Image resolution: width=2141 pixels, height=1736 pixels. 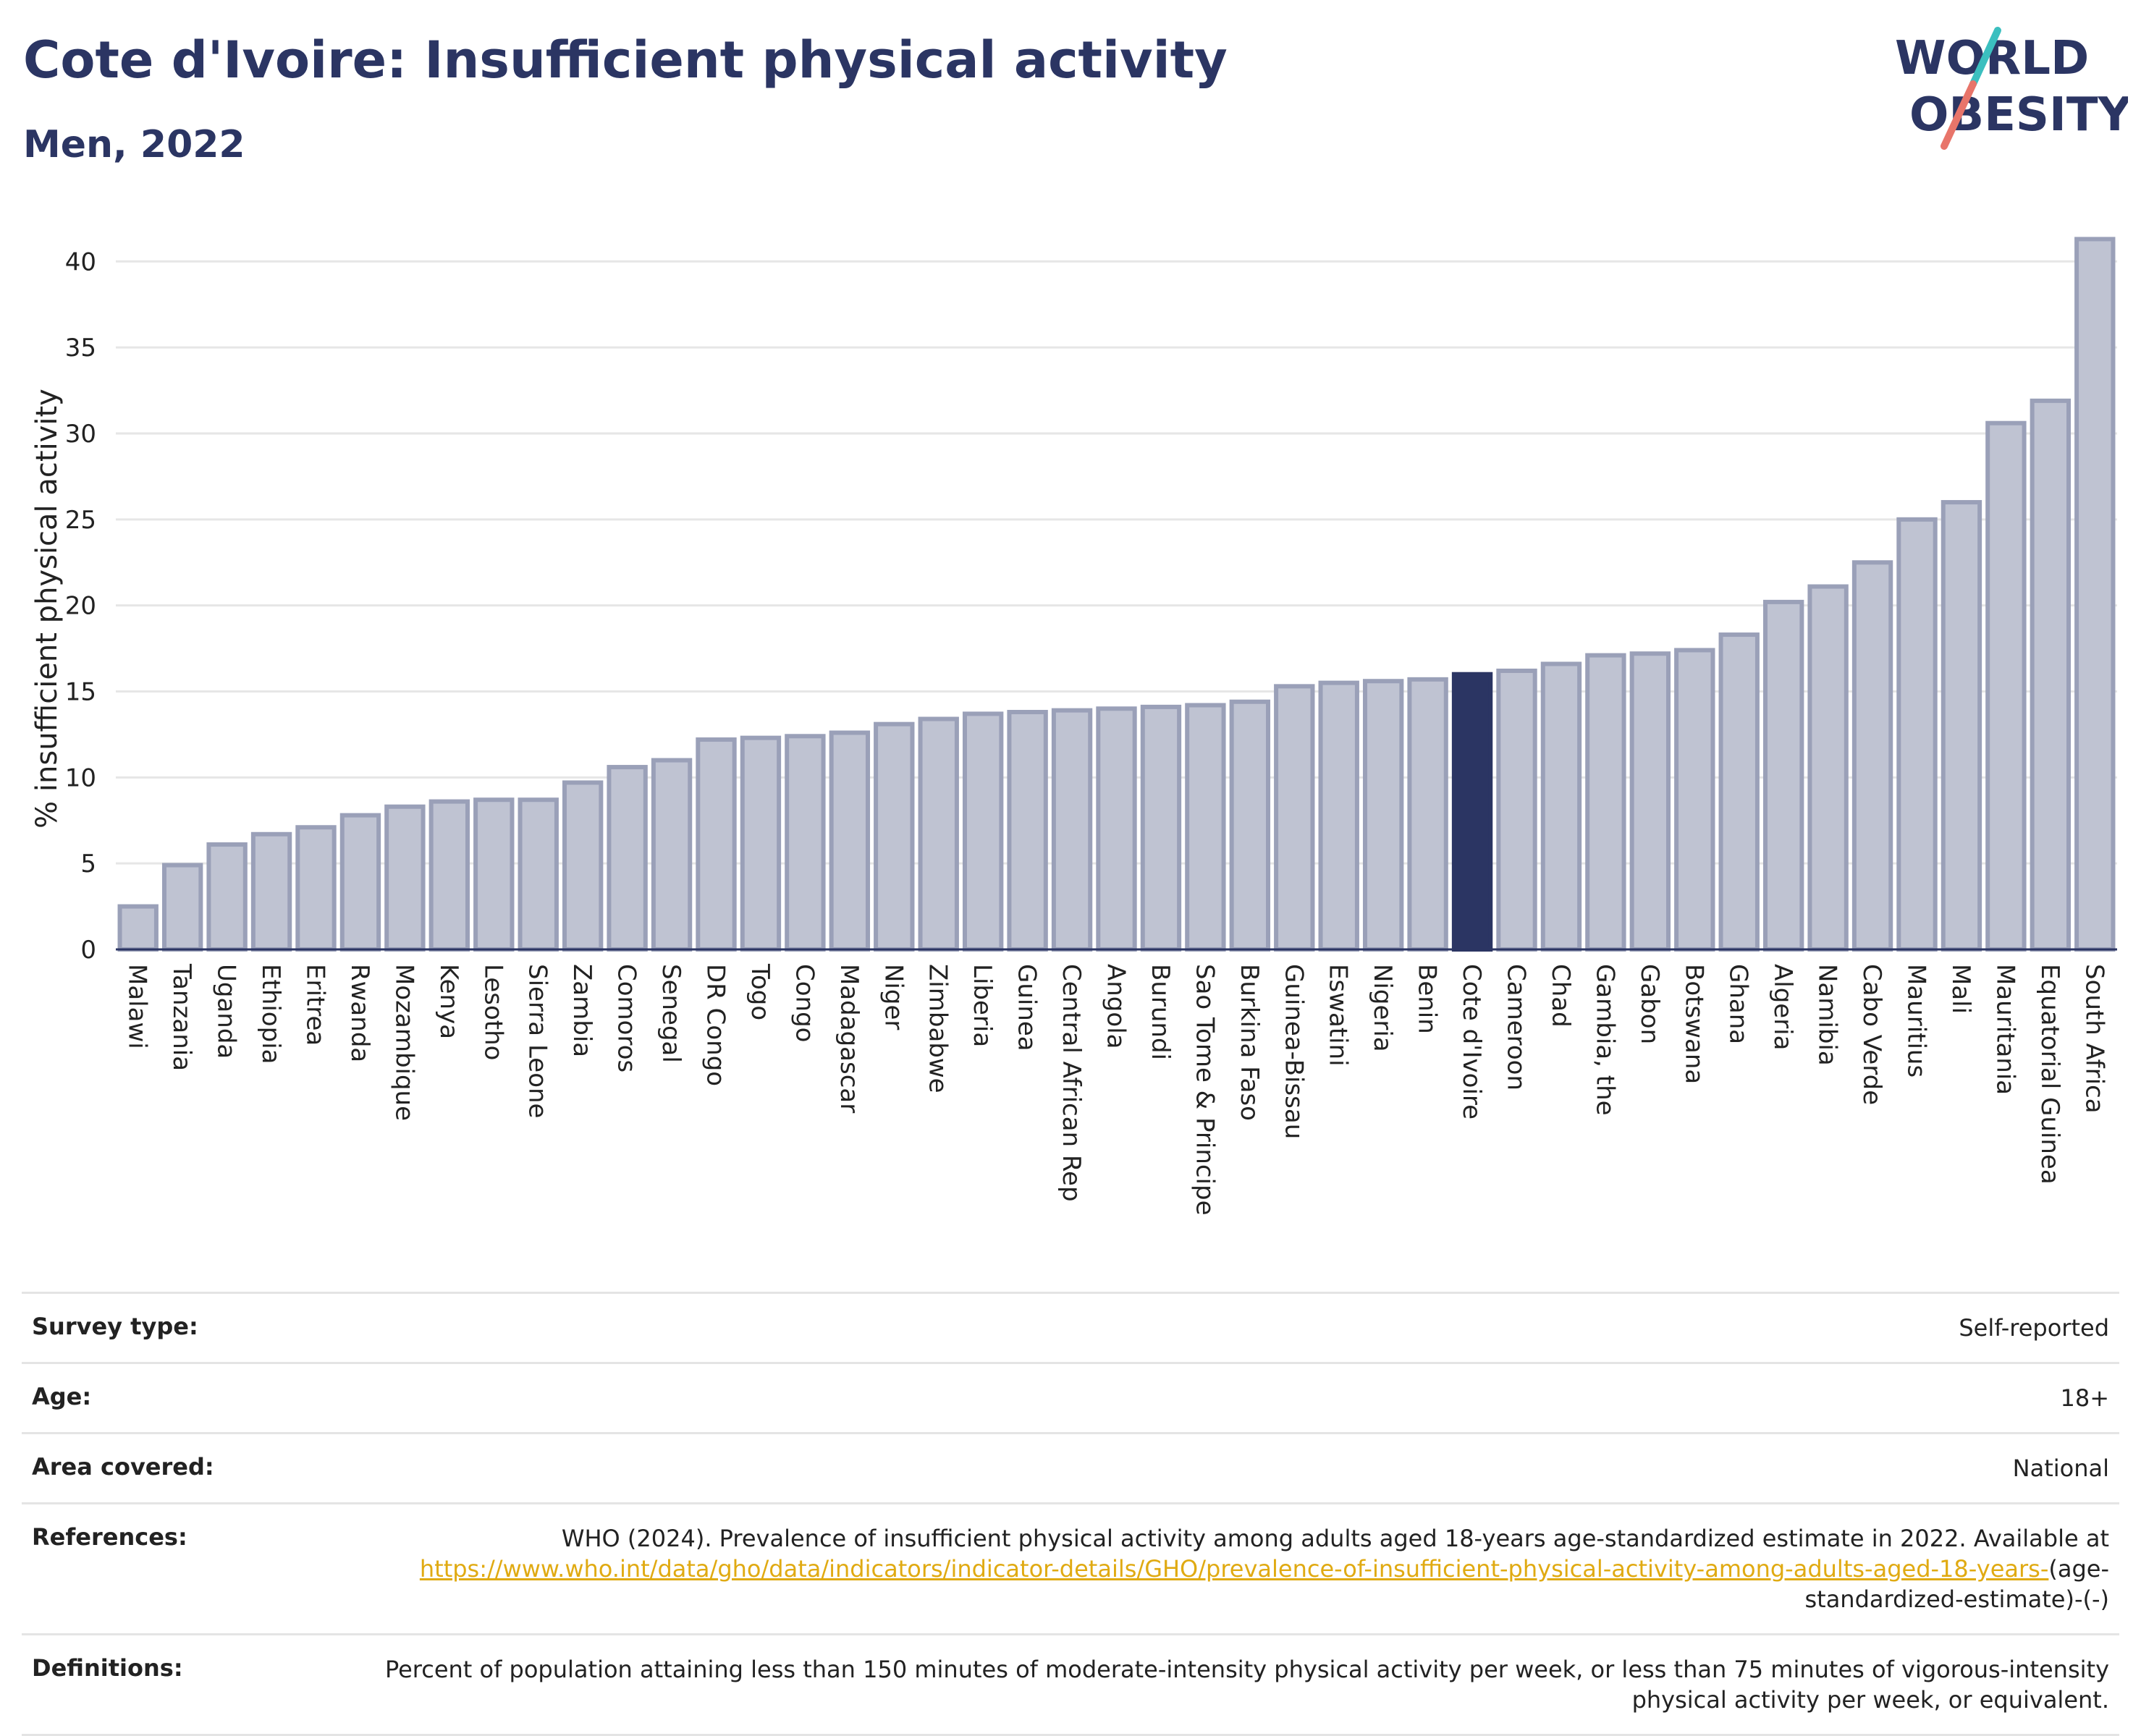 What do you see at coordinates (80, 348) in the screenshot?
I see `y-tick-label: 35` at bounding box center [80, 348].